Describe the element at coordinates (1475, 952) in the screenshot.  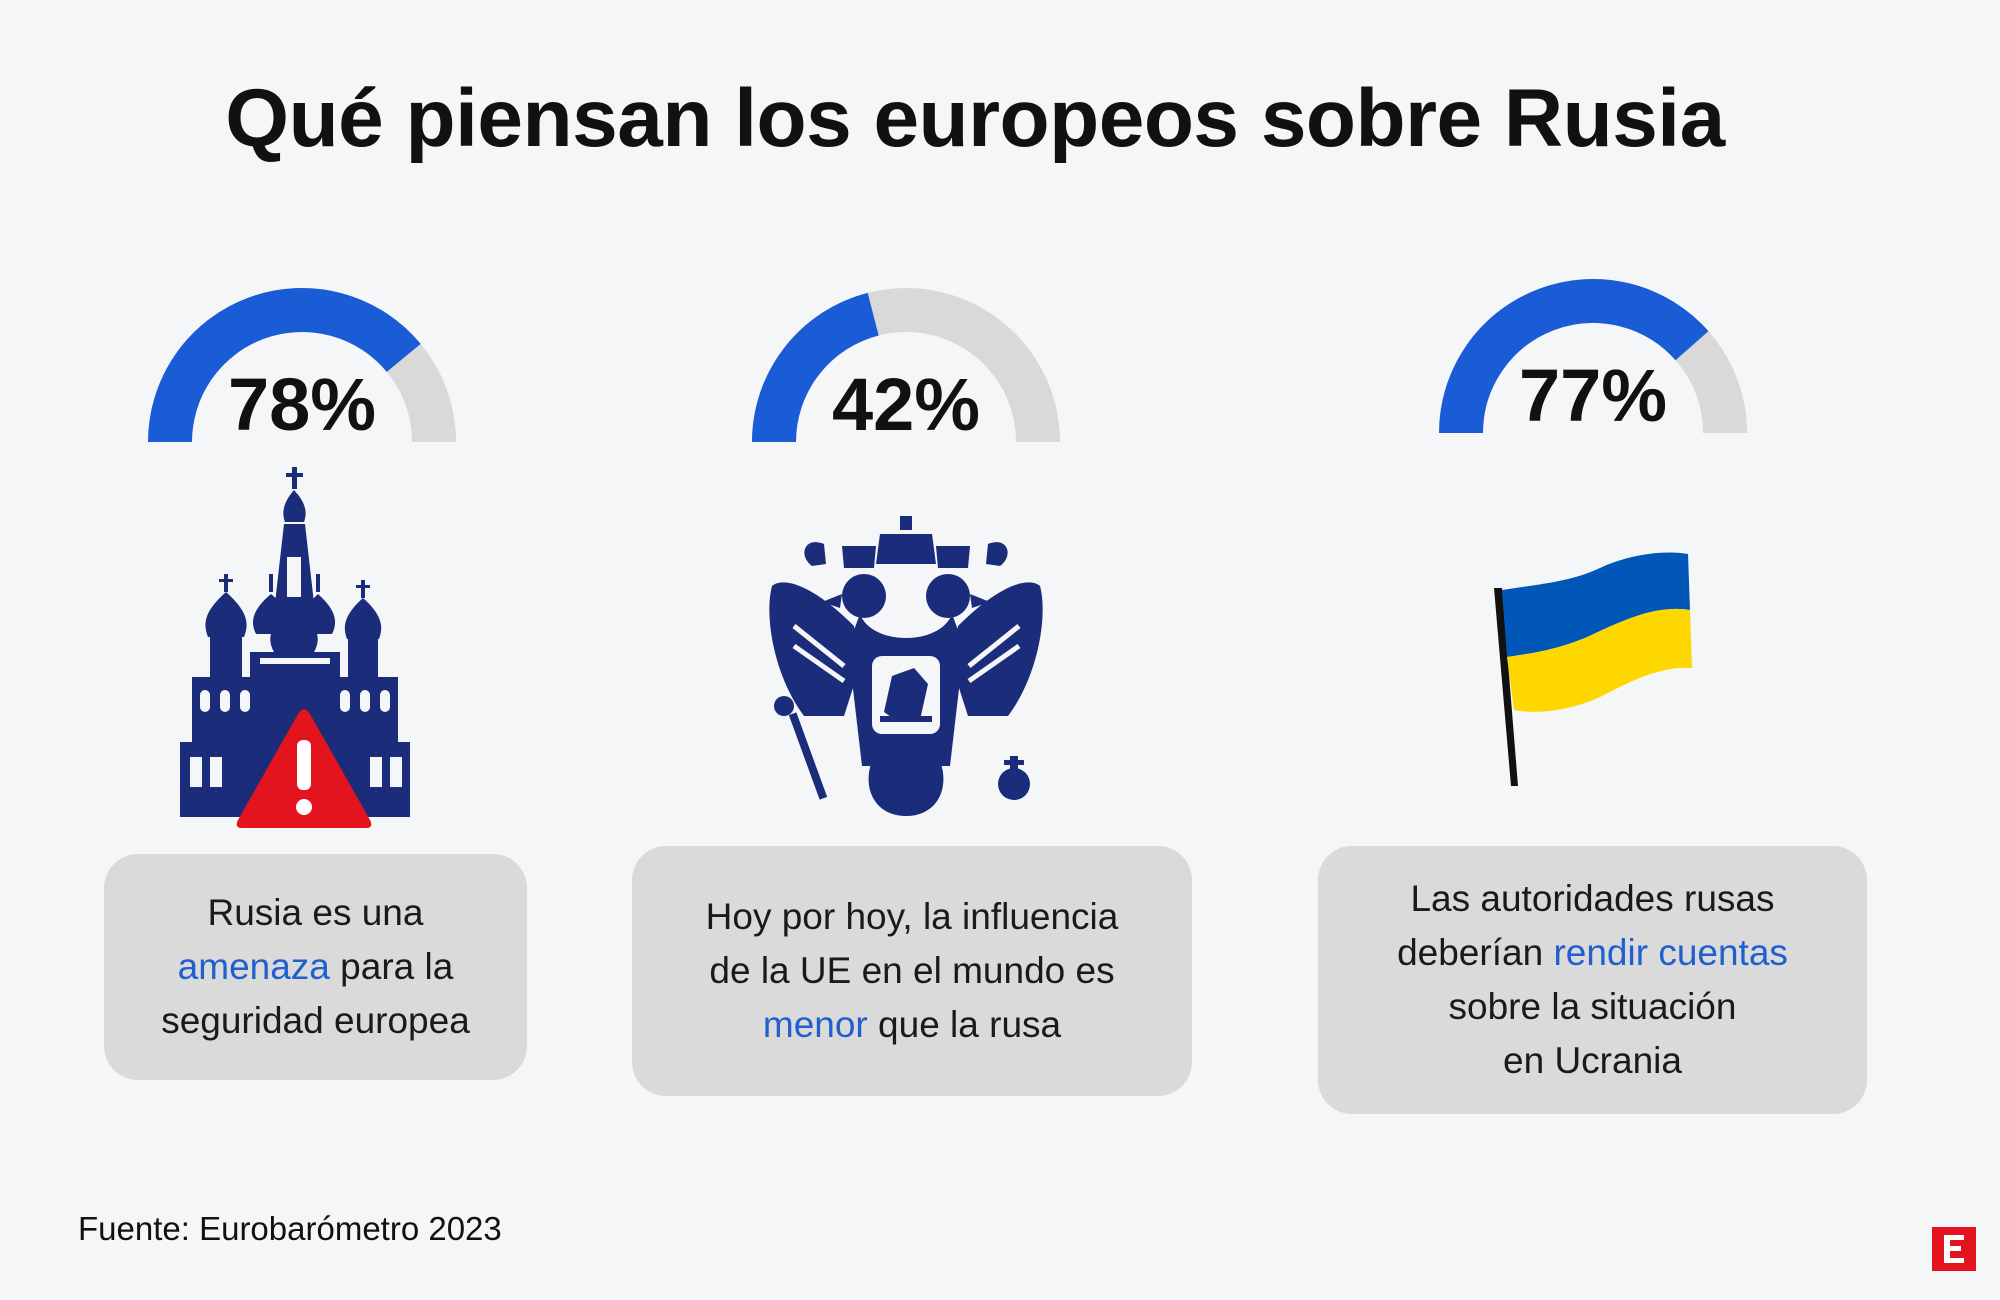
I see `card-text-segment: deberían` at that location.